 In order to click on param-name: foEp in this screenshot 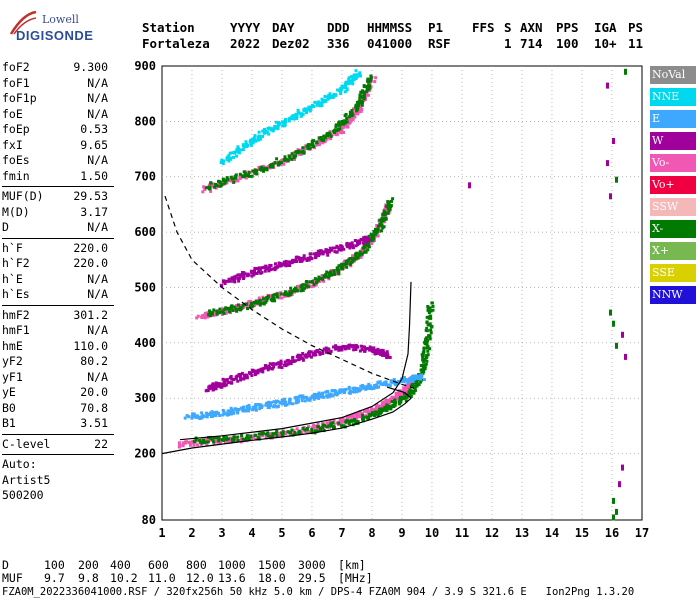, I will do `click(16, 129)`.